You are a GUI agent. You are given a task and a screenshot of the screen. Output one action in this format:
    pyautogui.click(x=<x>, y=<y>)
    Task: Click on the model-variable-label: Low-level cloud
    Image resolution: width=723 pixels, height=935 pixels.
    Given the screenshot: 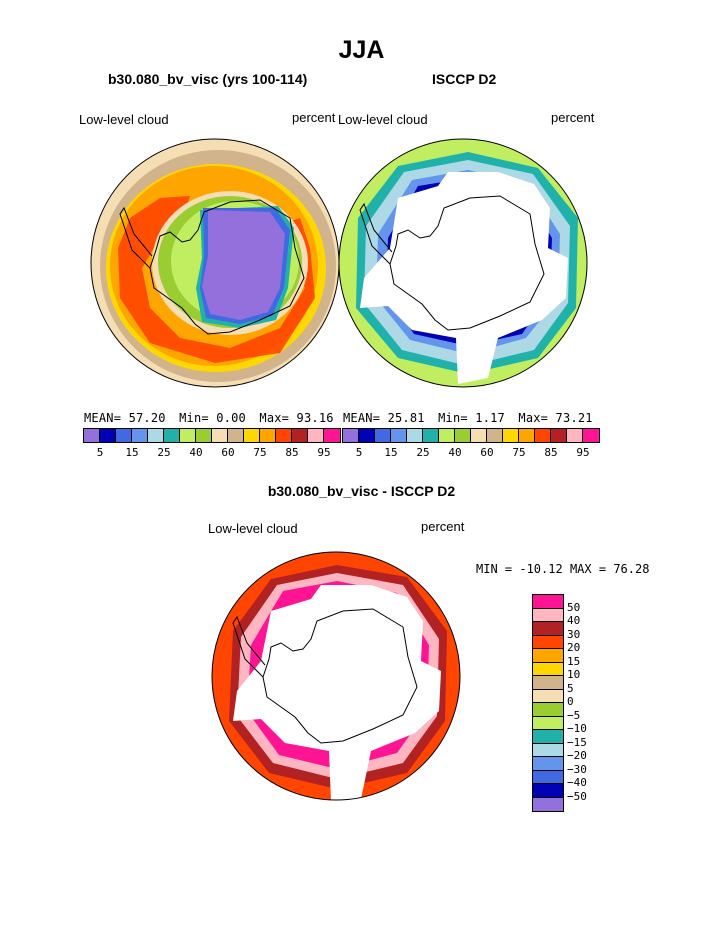 What is the action you would take?
    pyautogui.click(x=124, y=119)
    